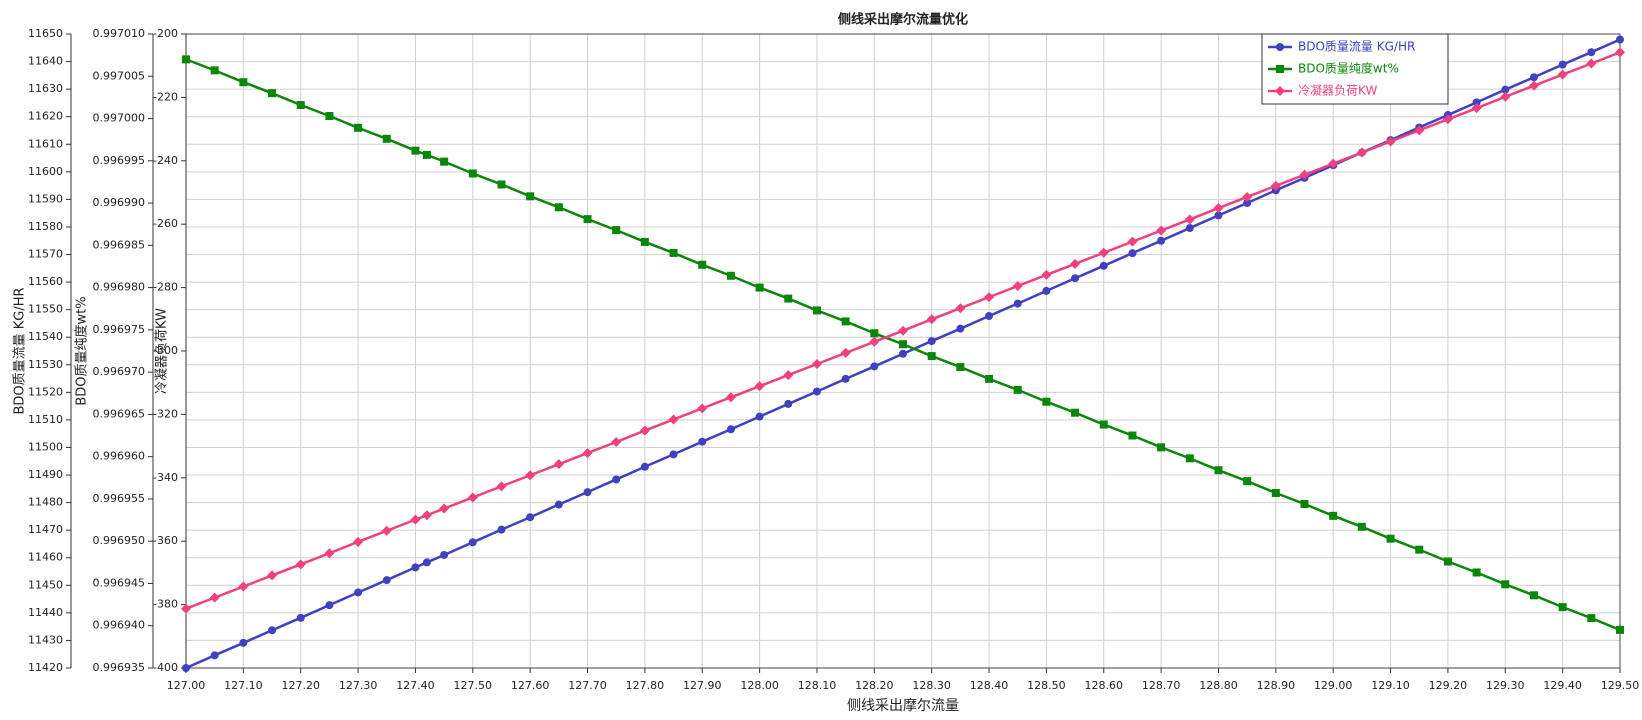 The image size is (1642, 720). What do you see at coordinates (1356, 47) in the screenshot?
I see `legend-label: BDO质量流量 KG/HR` at bounding box center [1356, 47].